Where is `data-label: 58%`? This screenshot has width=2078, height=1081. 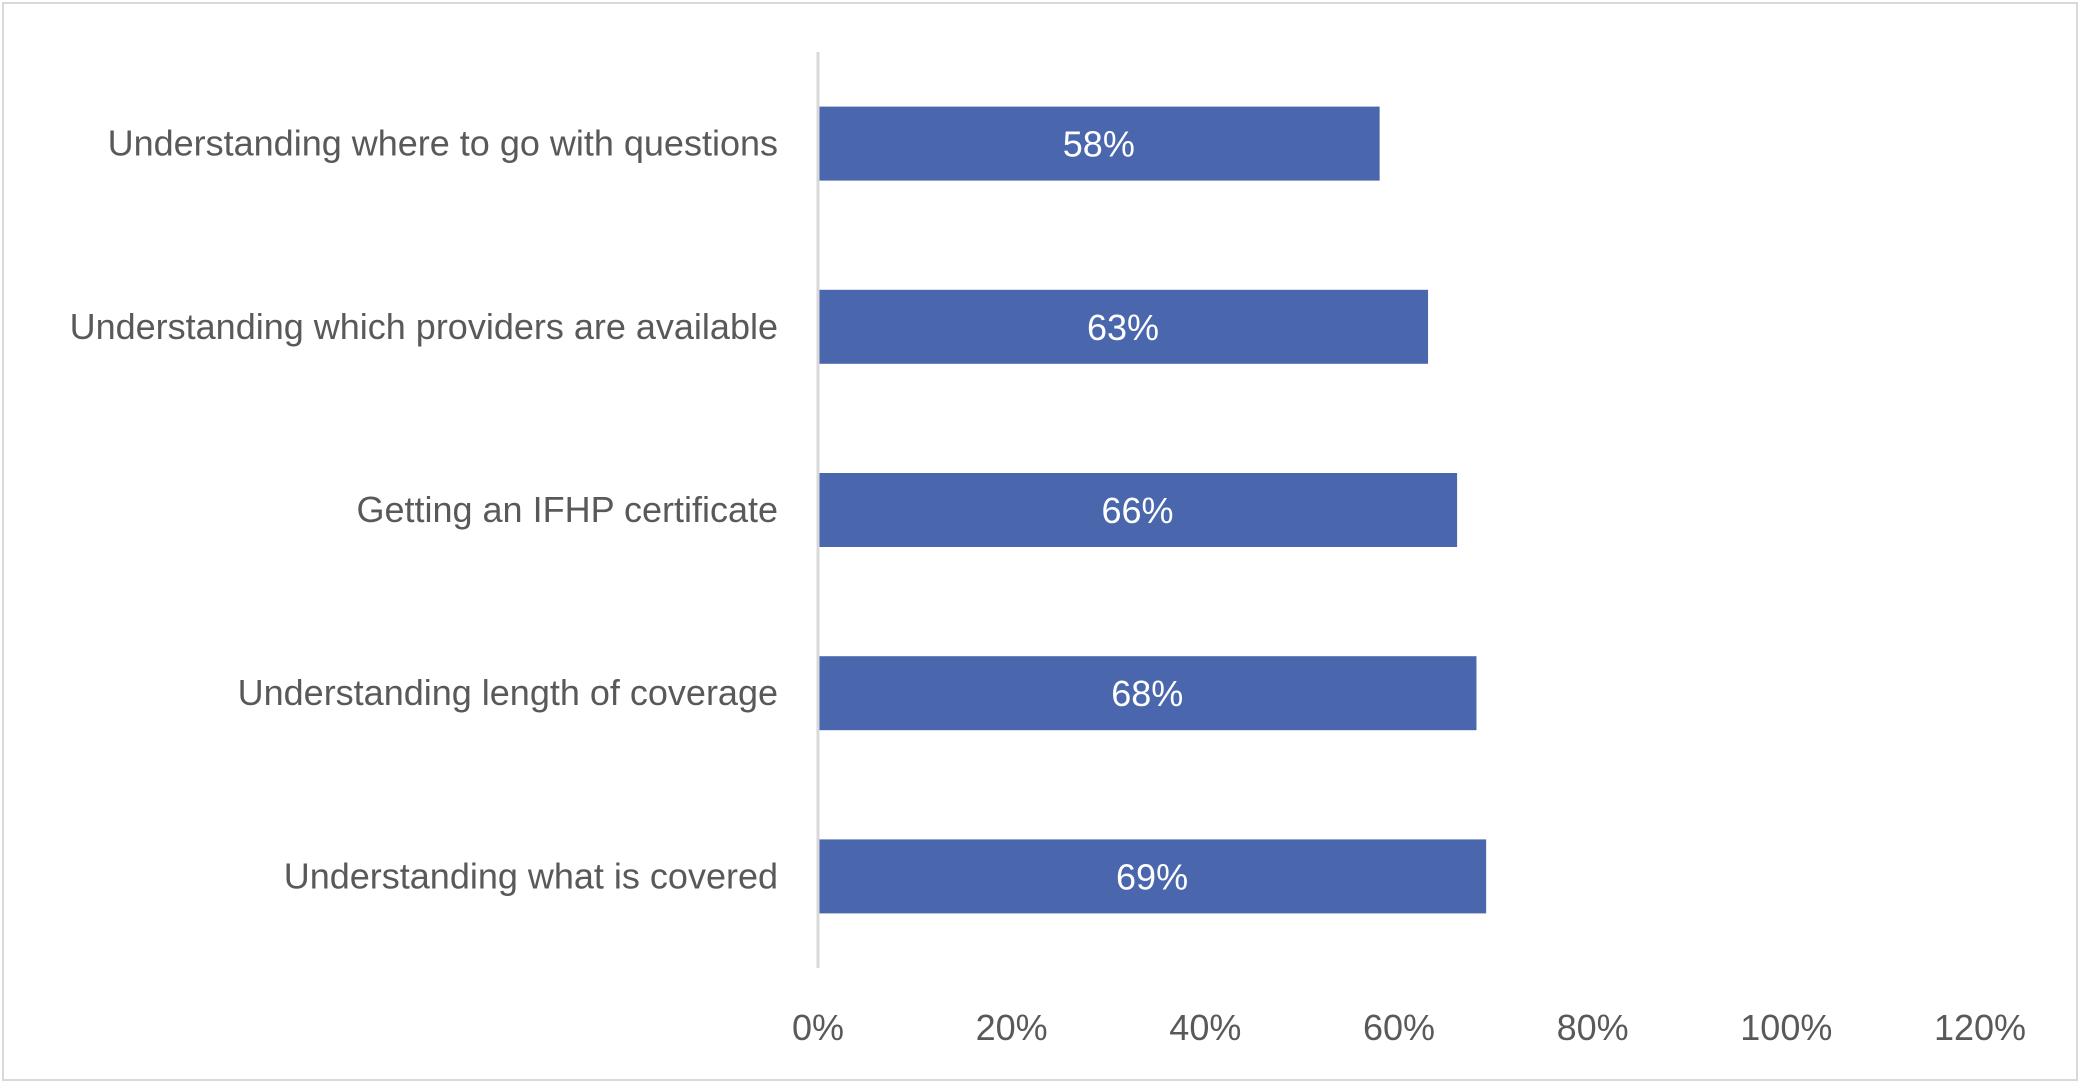
data-label: 58% is located at coordinates (1099, 144).